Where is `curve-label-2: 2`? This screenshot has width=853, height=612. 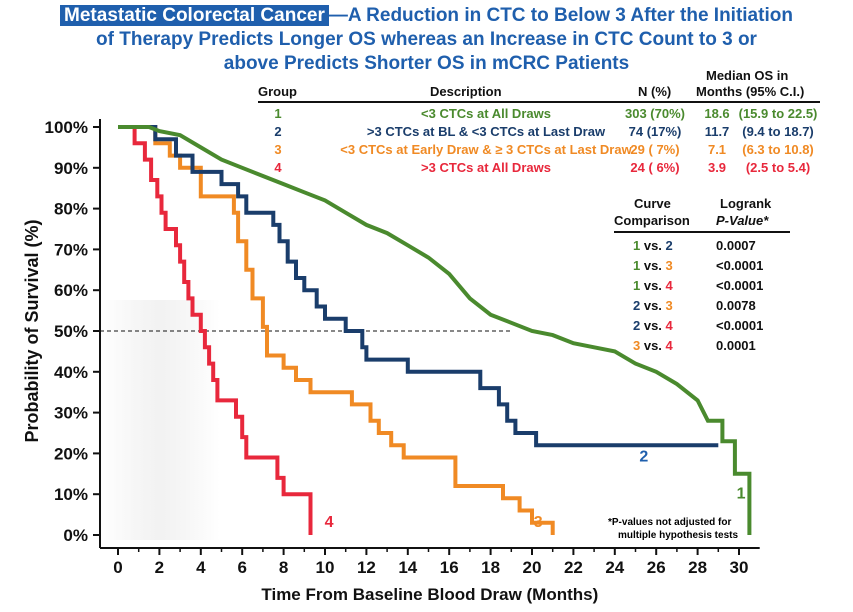
curve-label-2: 2 is located at coordinates (643, 457).